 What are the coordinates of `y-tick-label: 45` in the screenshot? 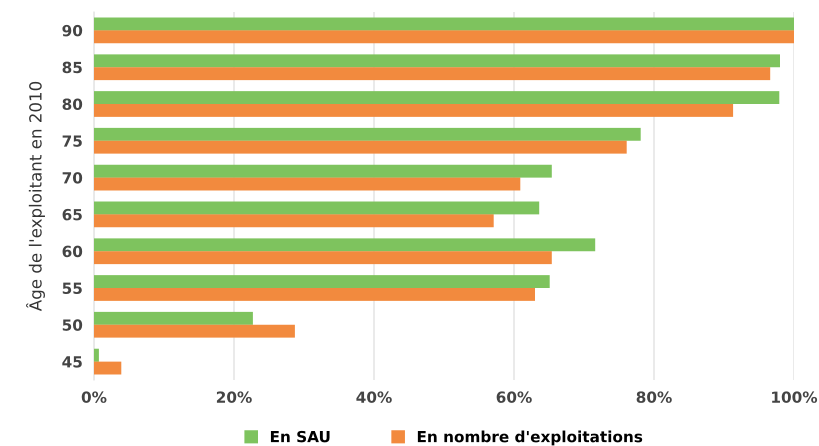 It's located at (72, 362).